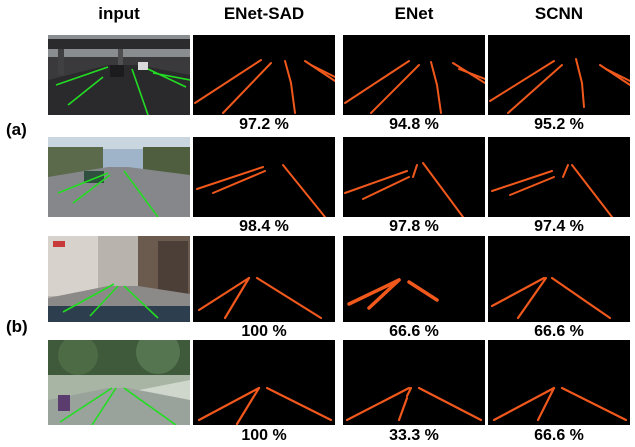  I want to click on accuracy-enet-row4: 33.3 %, so click(414, 435).